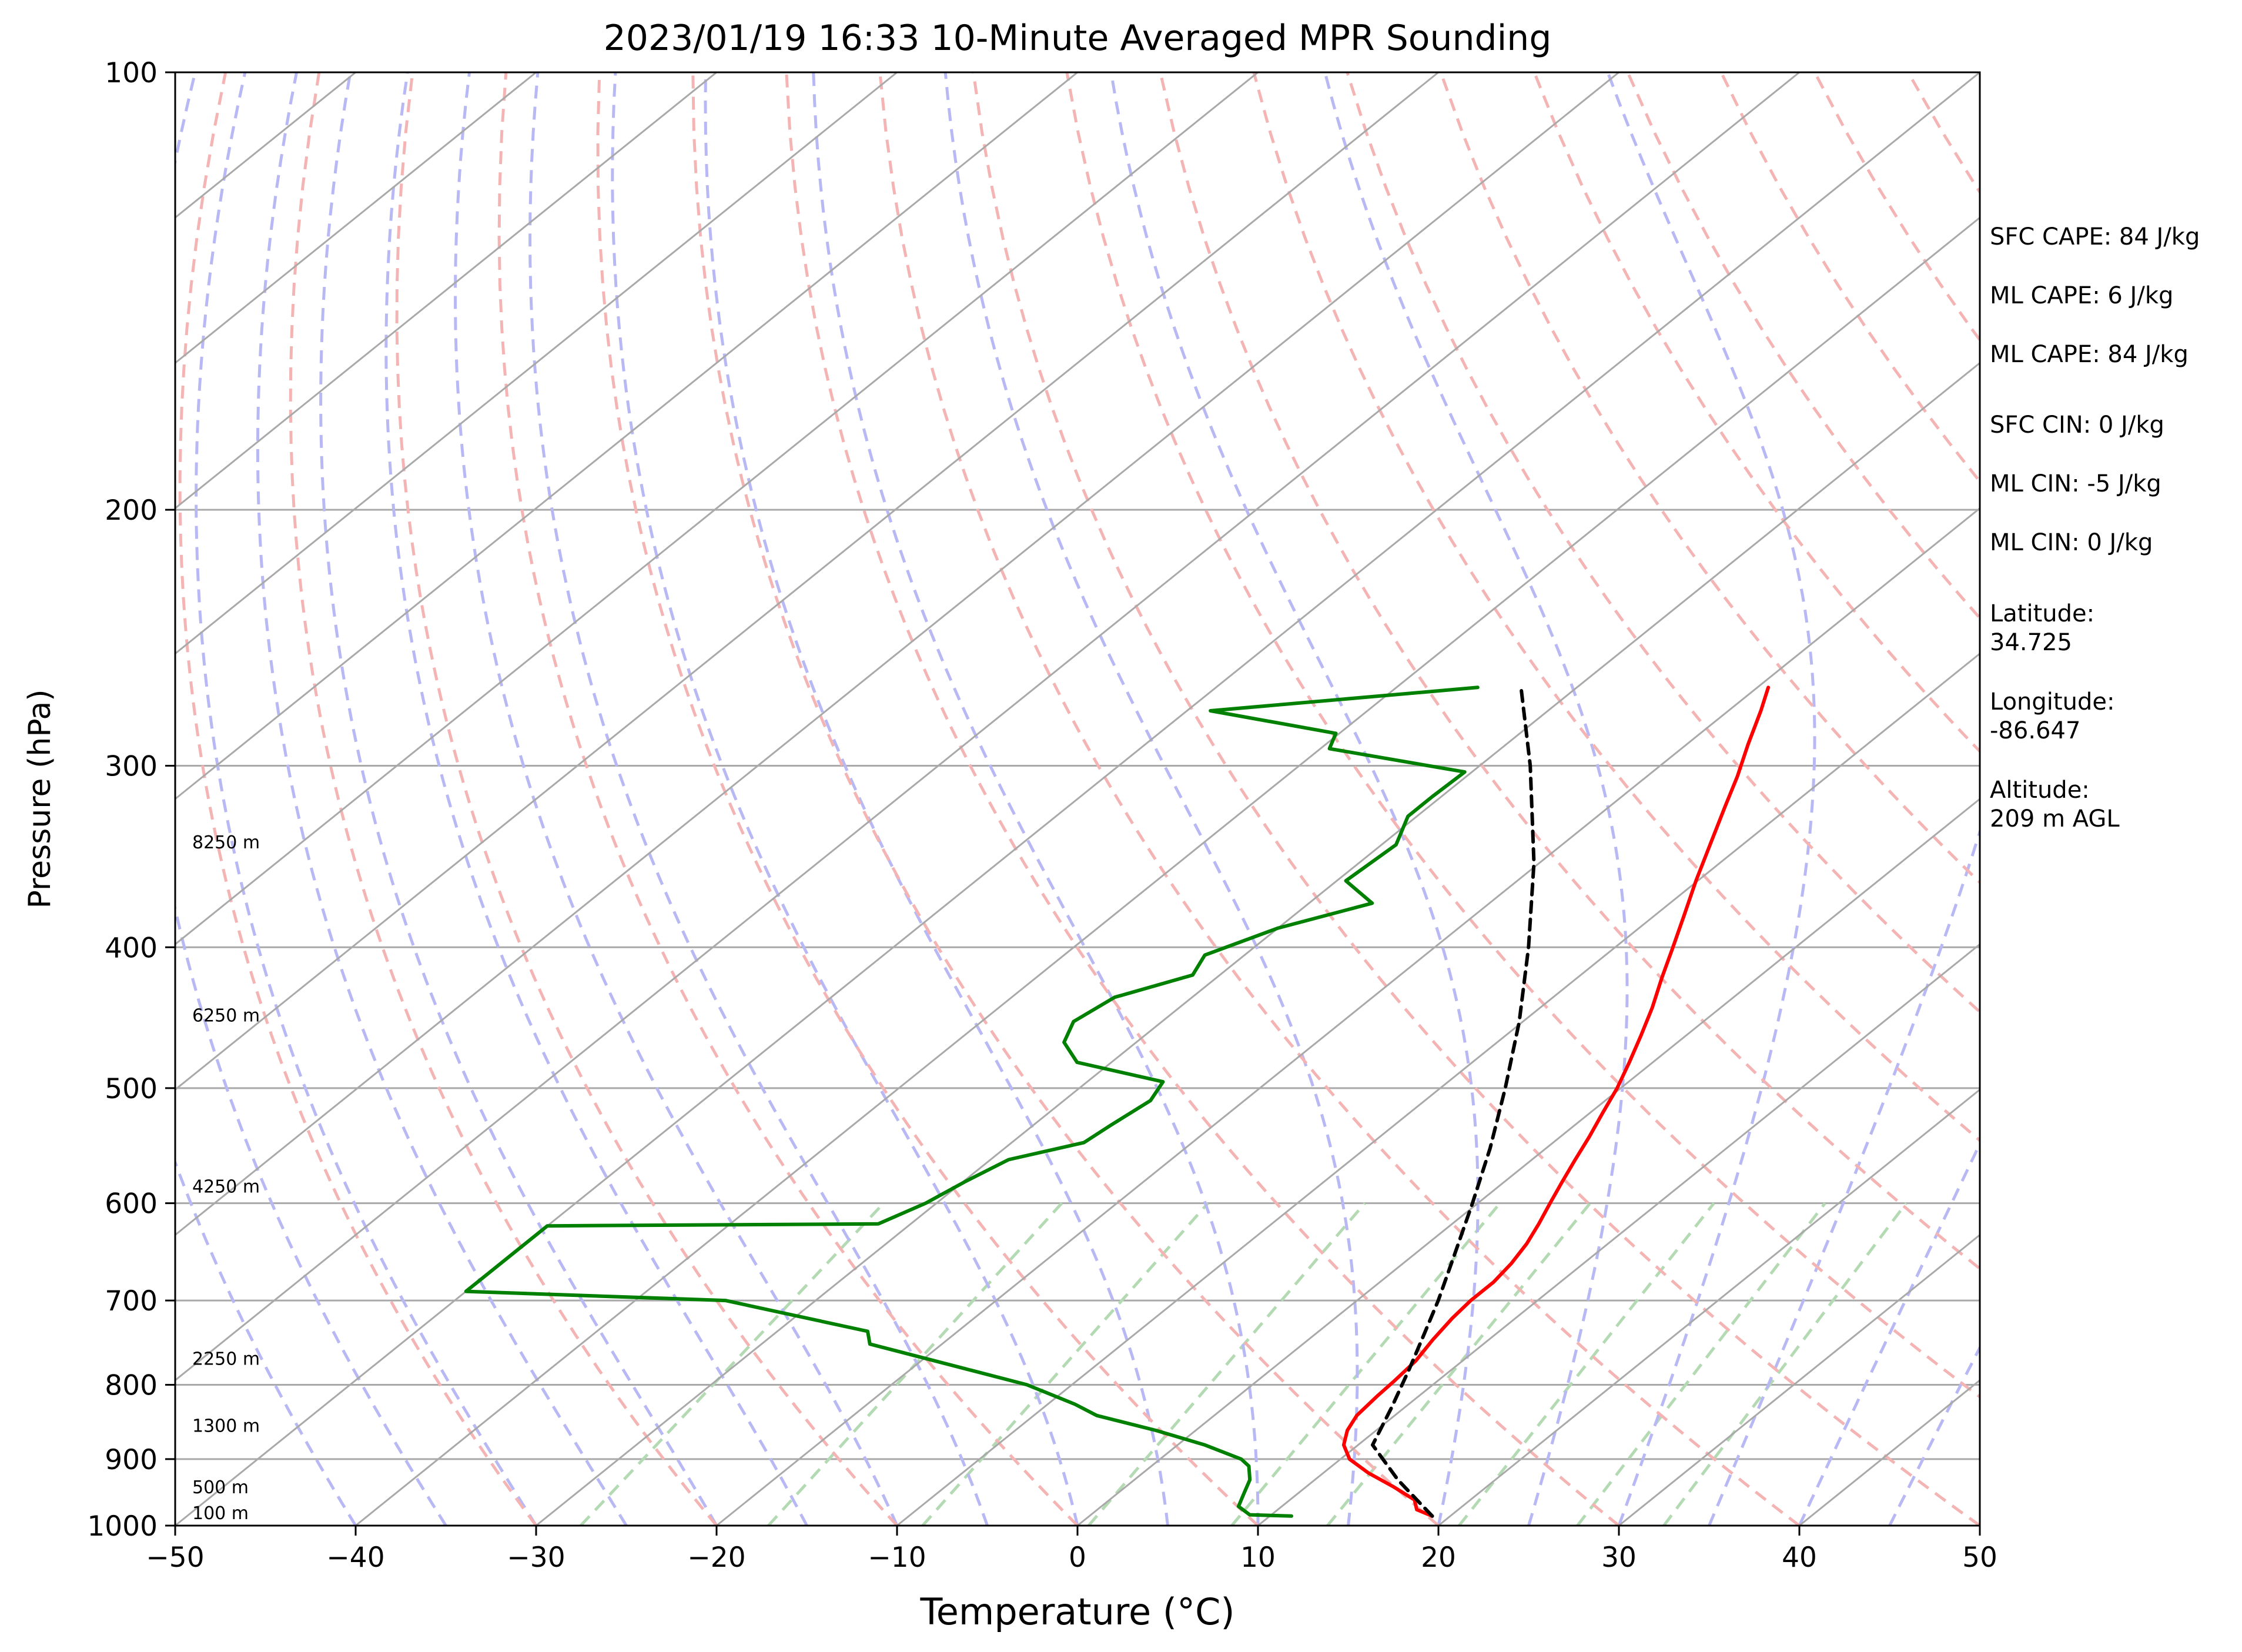  I want to click on y-tick-label: 800, so click(131, 1386).